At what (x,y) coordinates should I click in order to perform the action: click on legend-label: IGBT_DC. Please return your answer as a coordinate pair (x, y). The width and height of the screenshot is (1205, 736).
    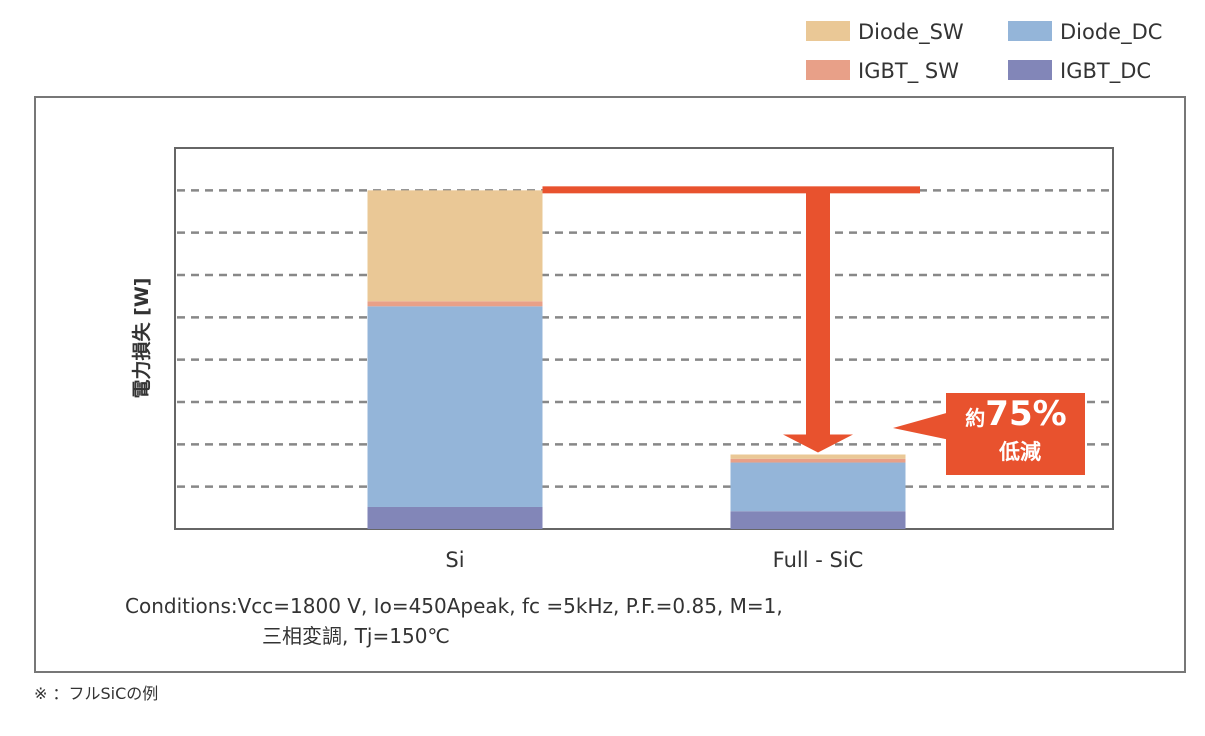
    Looking at the image, I should click on (1105, 71).